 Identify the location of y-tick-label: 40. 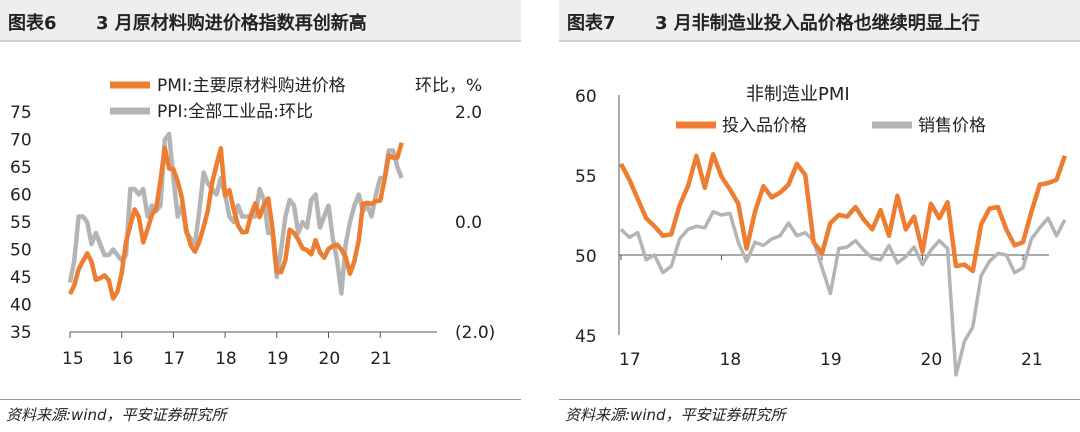
(21, 306).